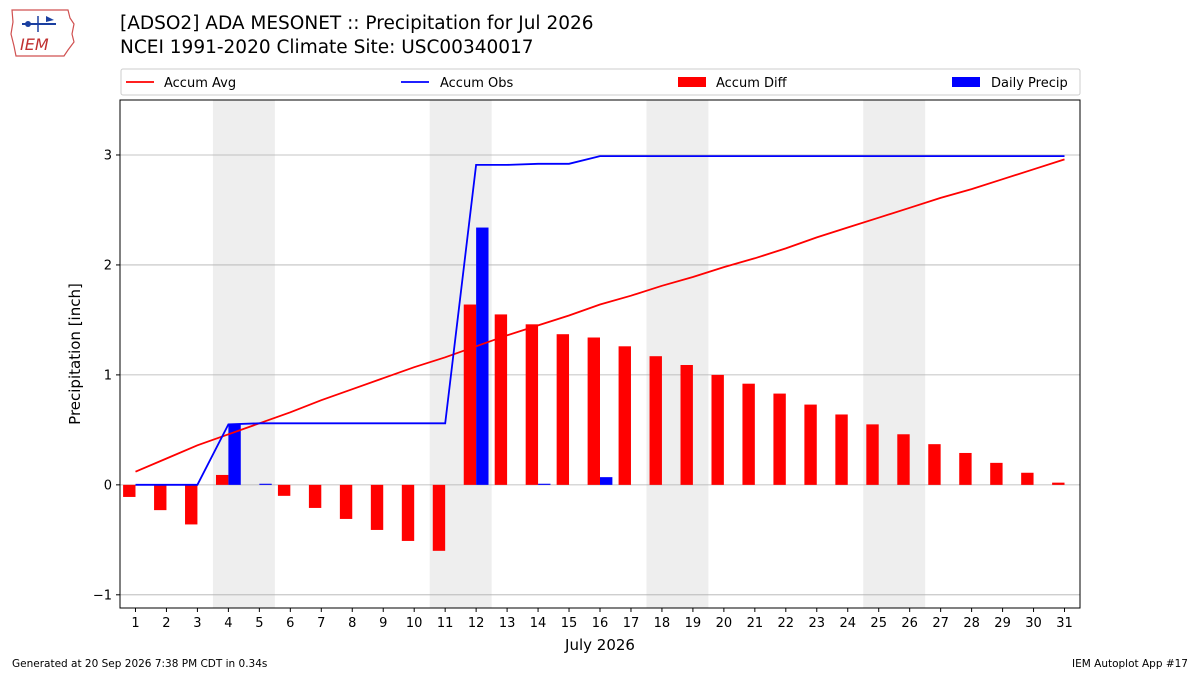  What do you see at coordinates (752, 83) in the screenshot?
I see `legend-accum-diff-label: Accum Diff` at bounding box center [752, 83].